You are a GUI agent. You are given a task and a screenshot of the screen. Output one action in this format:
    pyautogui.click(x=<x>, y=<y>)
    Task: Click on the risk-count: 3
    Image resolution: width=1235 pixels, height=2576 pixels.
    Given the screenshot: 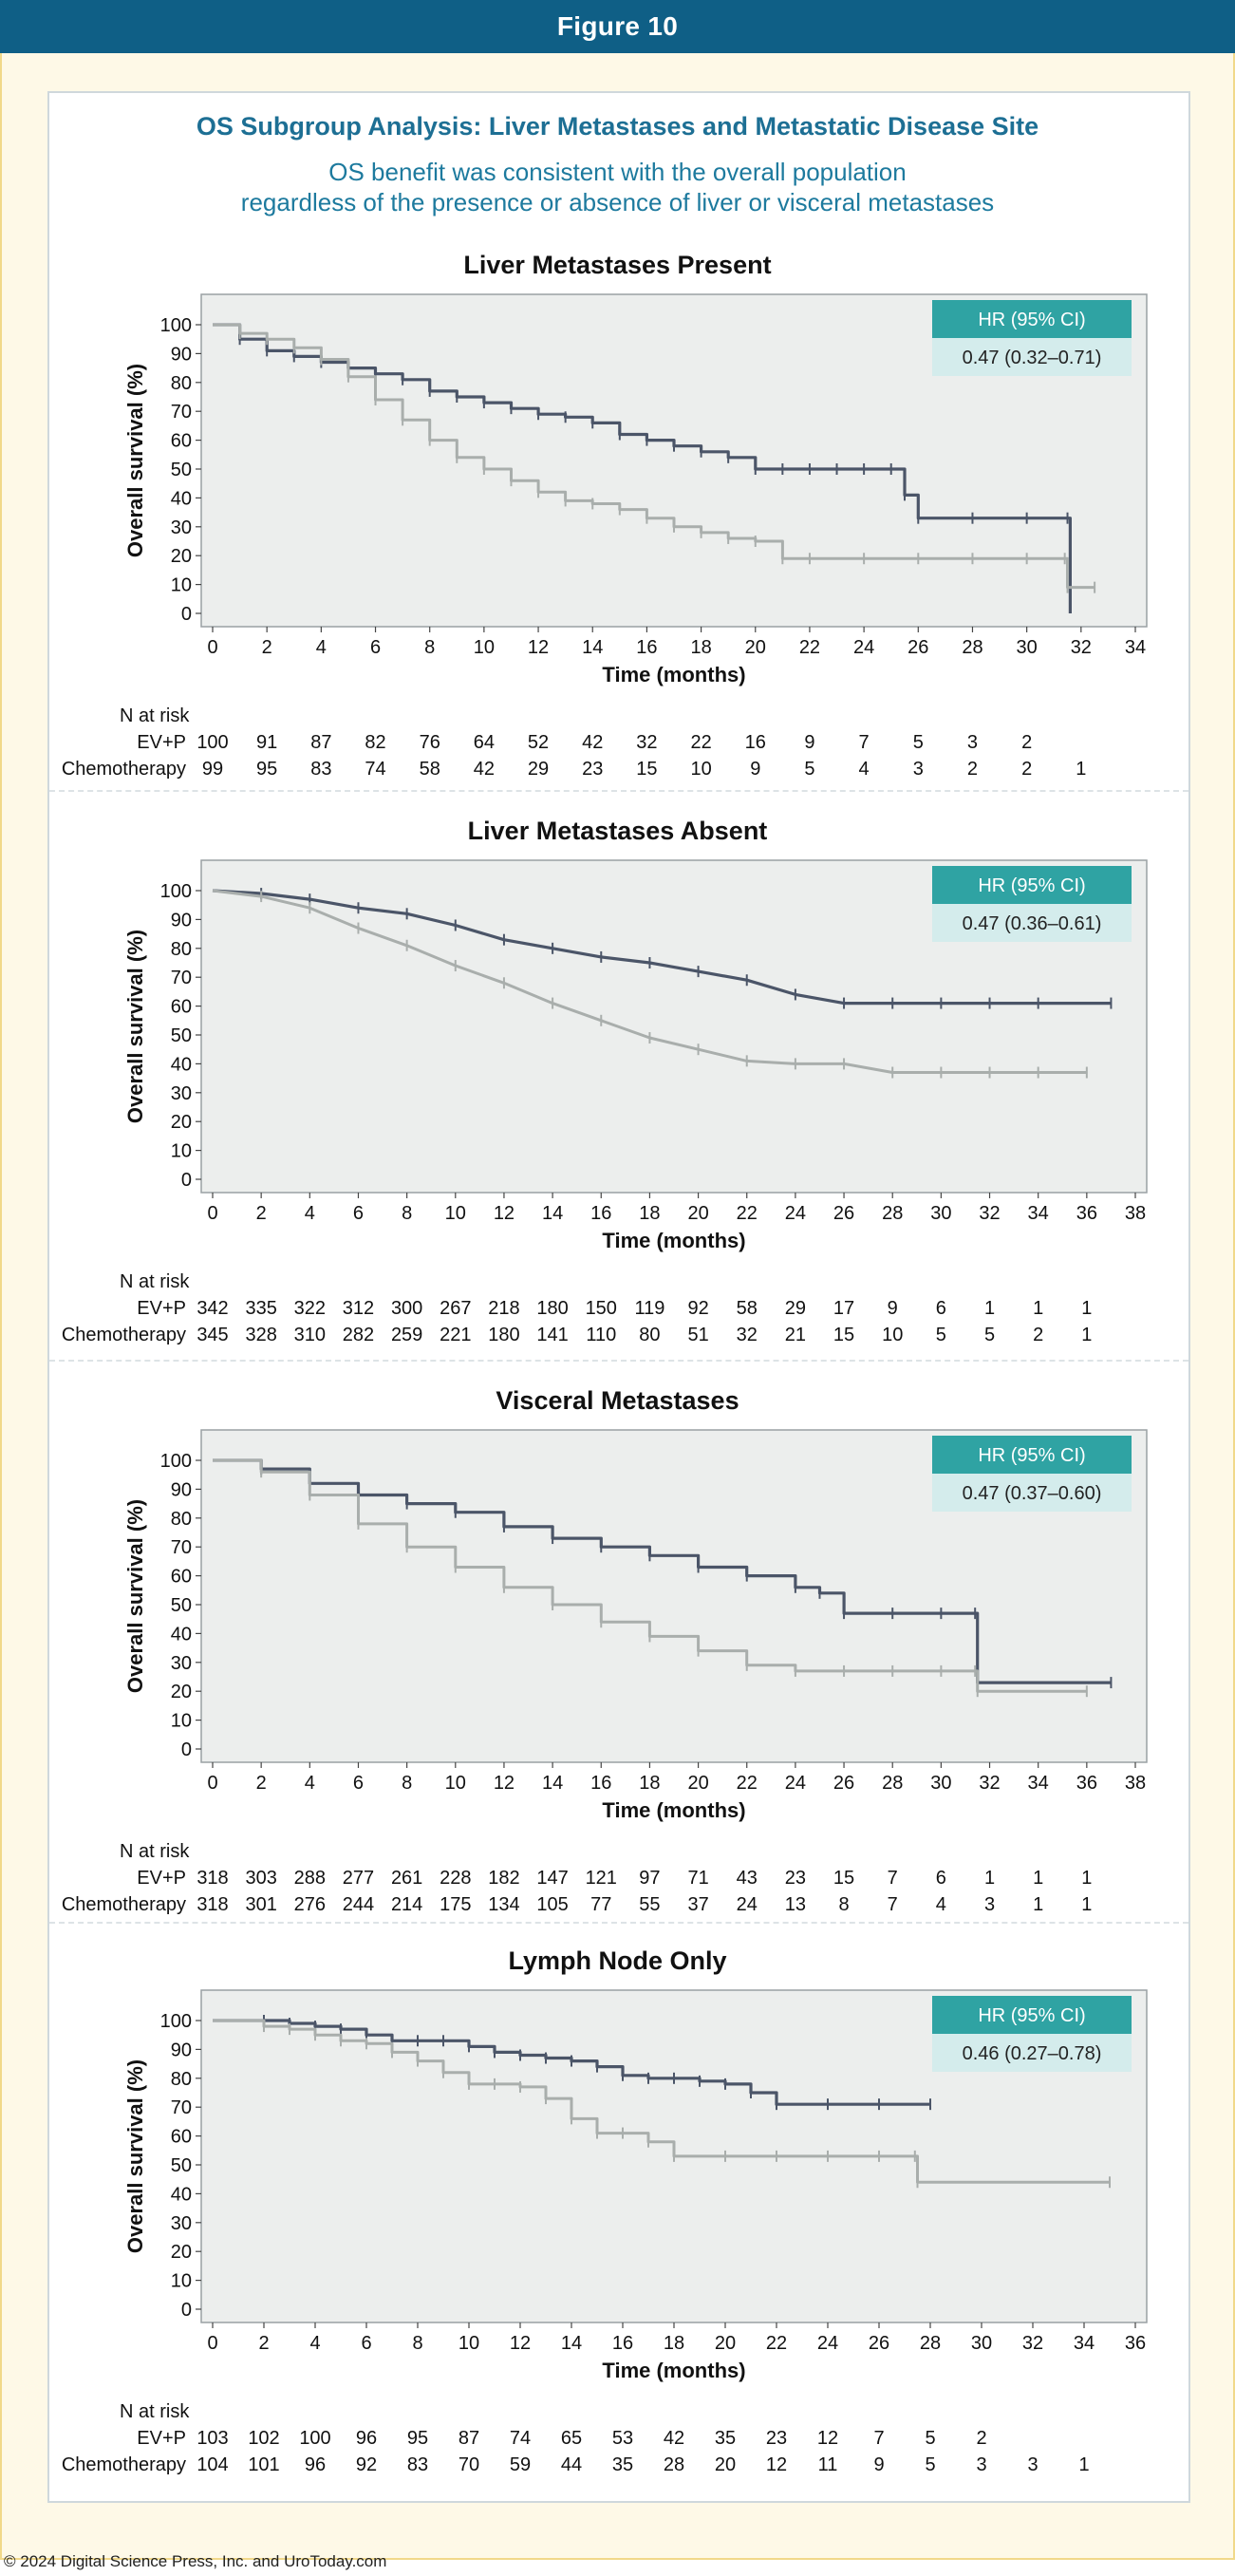 What is the action you would take?
    pyautogui.click(x=972, y=742)
    